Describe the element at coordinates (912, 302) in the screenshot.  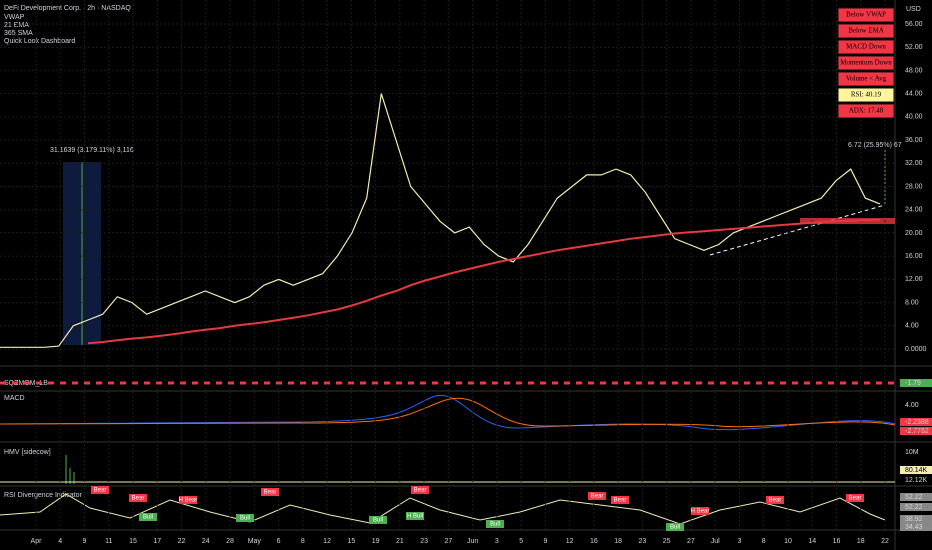
I see `y-tick-label: 8.00` at that location.